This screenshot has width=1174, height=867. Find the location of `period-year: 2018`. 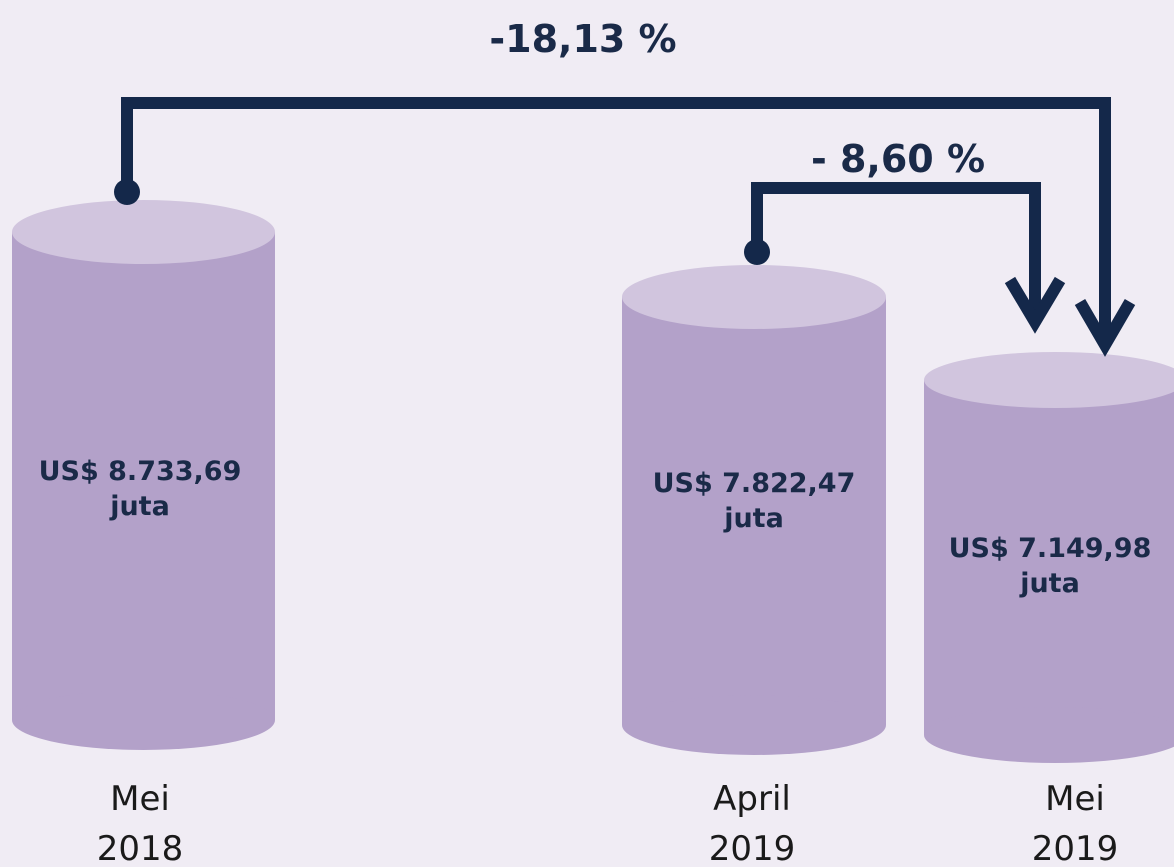

period-year: 2018 is located at coordinates (140, 848).